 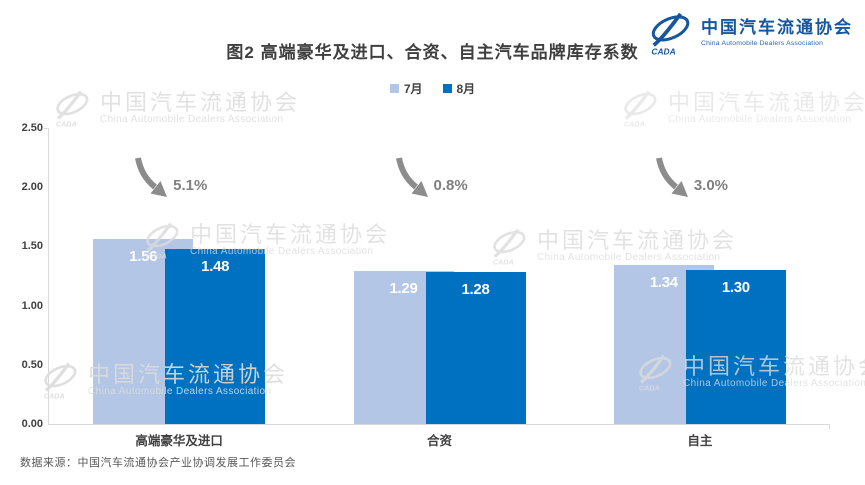 I want to click on cada-logo-en: China Automobile Dealers Association, so click(x=762, y=43).